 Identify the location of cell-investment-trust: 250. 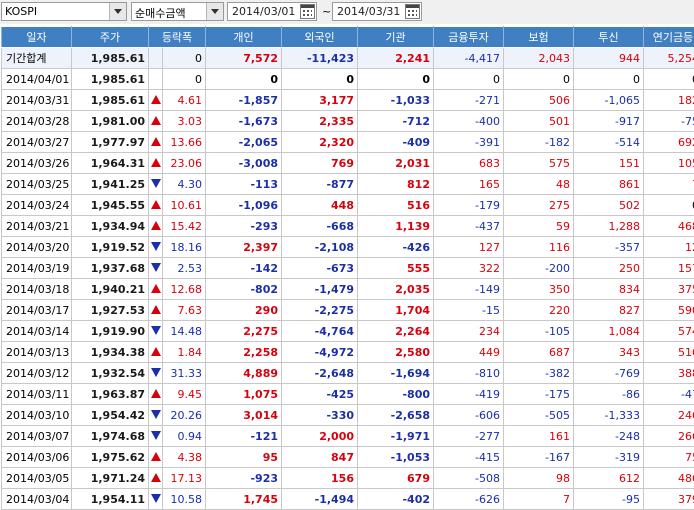
(609, 268).